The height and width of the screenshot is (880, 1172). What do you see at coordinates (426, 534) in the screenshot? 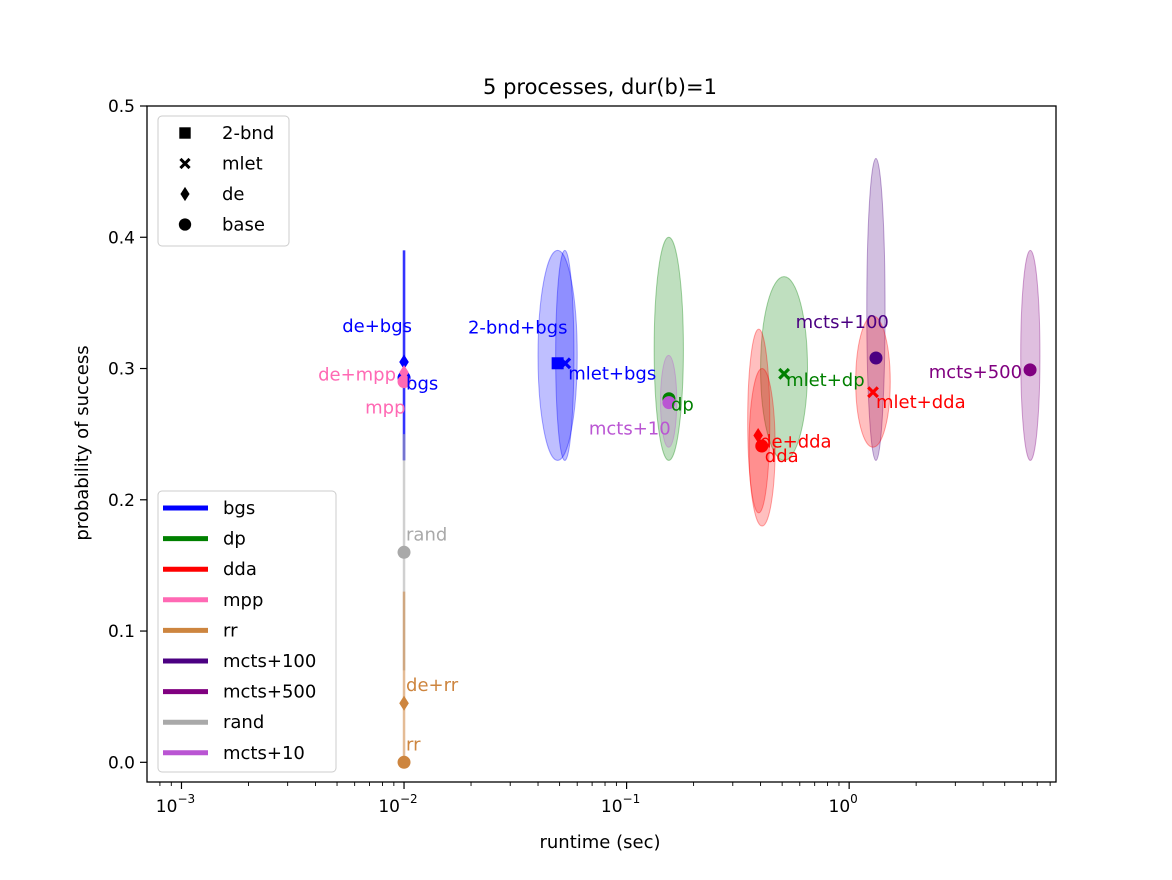
I see `point-label-rand: rand` at bounding box center [426, 534].